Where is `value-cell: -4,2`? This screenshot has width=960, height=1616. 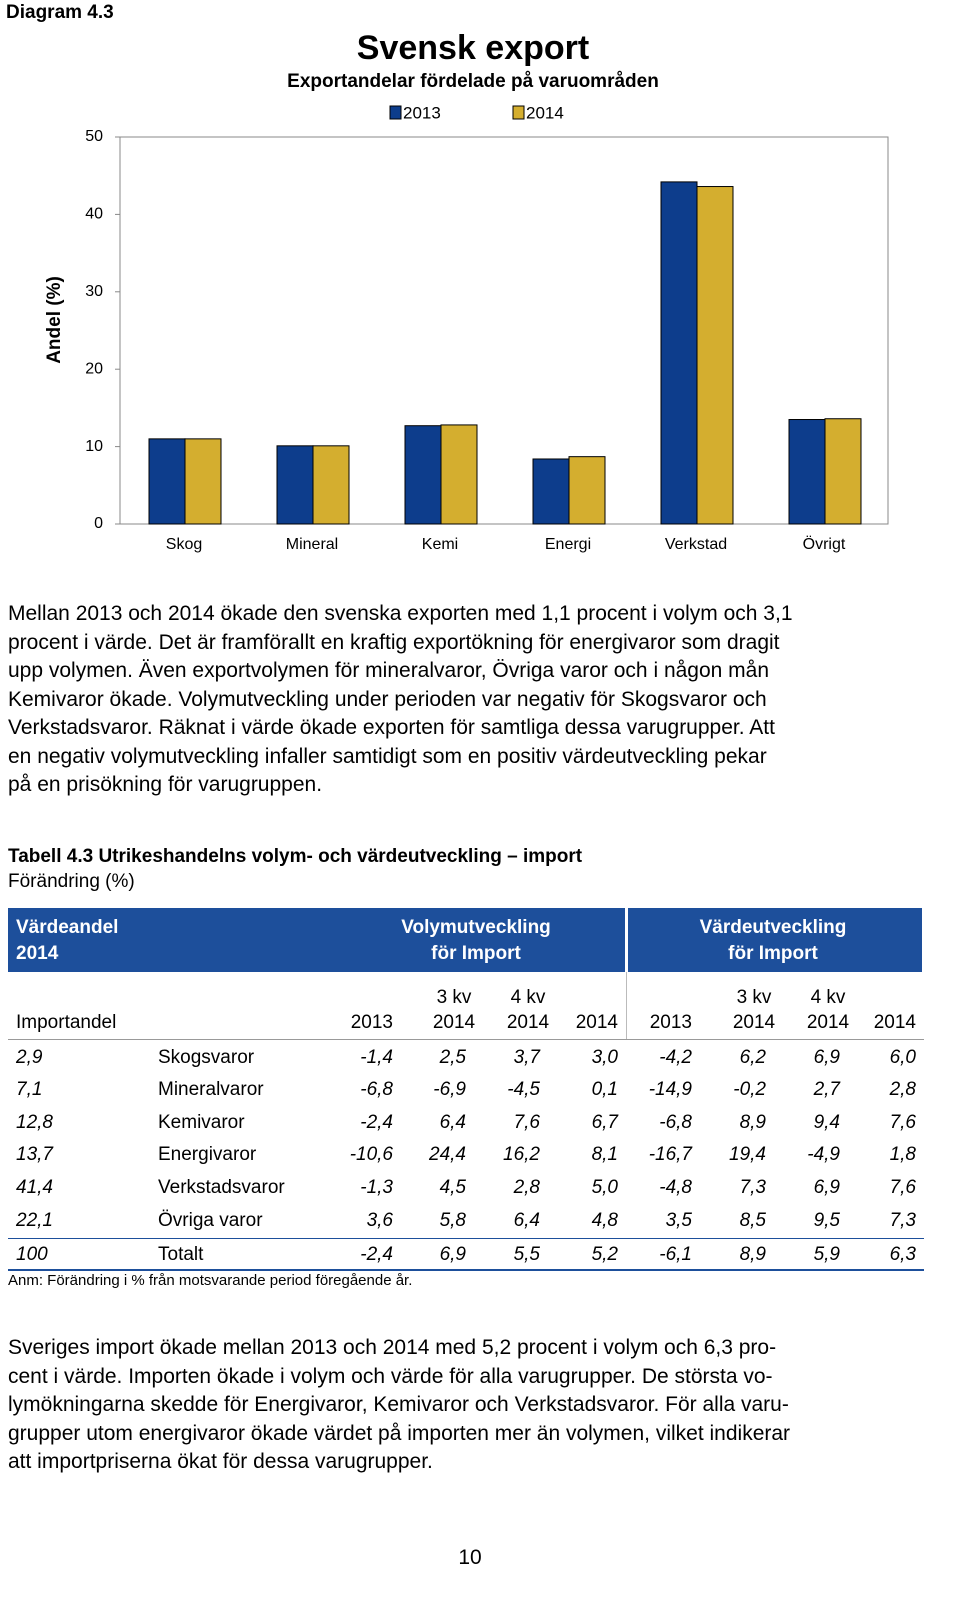 value-cell: -4,2 is located at coordinates (675, 1057).